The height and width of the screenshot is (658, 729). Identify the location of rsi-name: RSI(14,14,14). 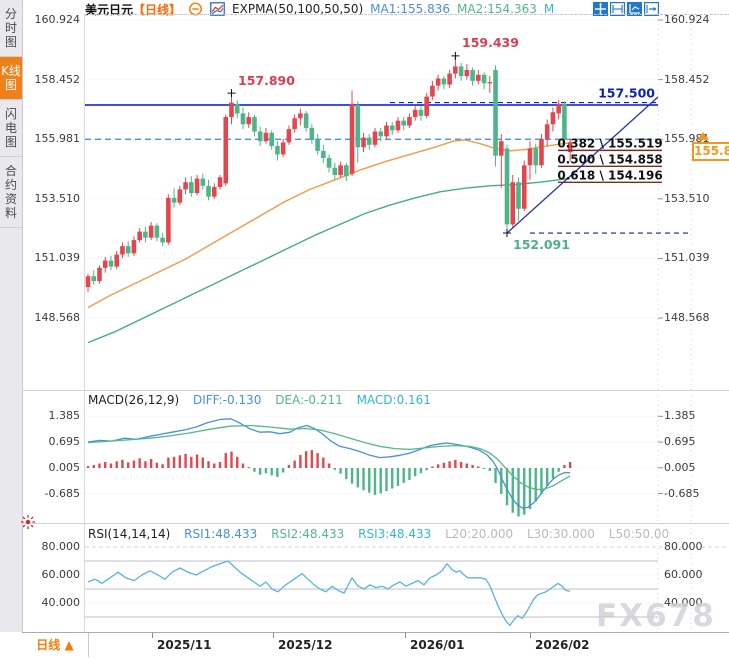
(129, 534).